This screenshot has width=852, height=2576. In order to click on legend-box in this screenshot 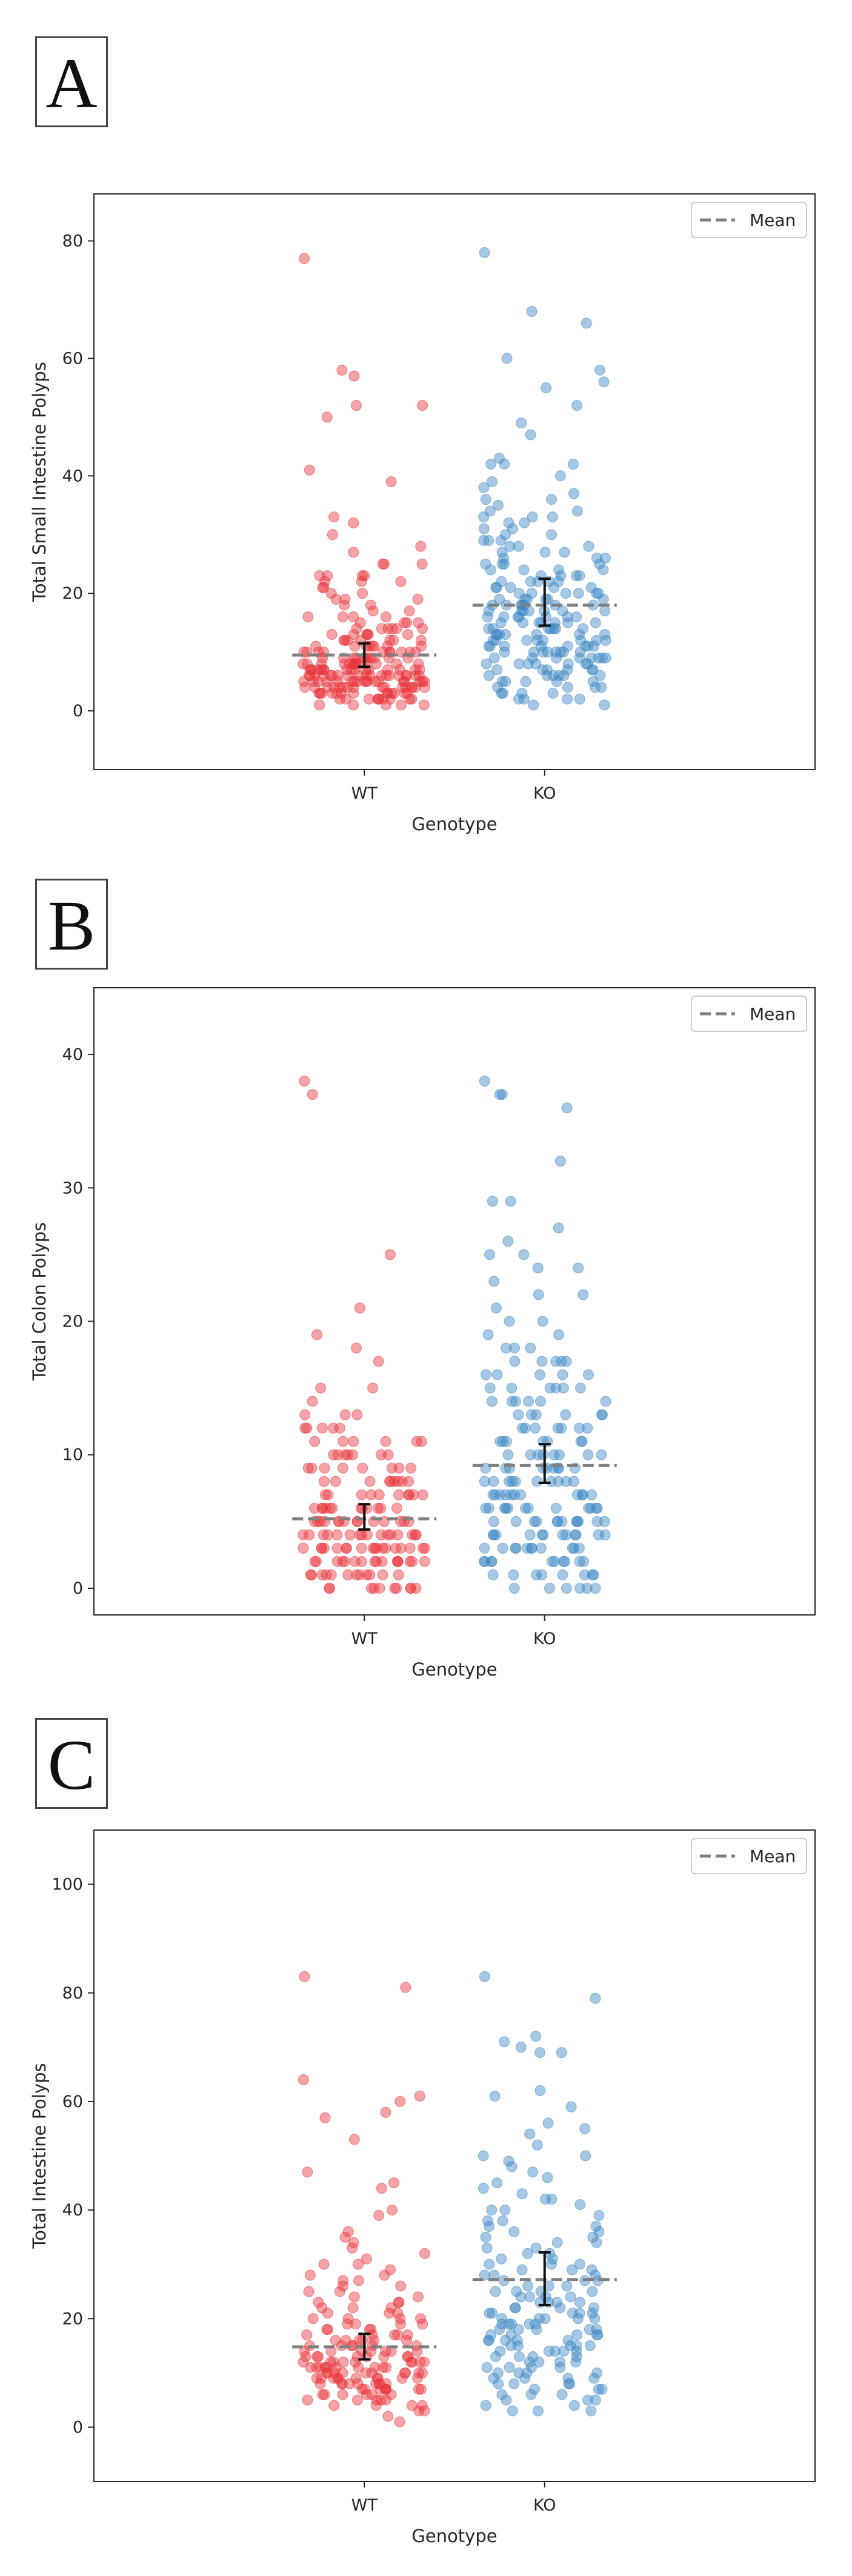, I will do `click(749, 1014)`.